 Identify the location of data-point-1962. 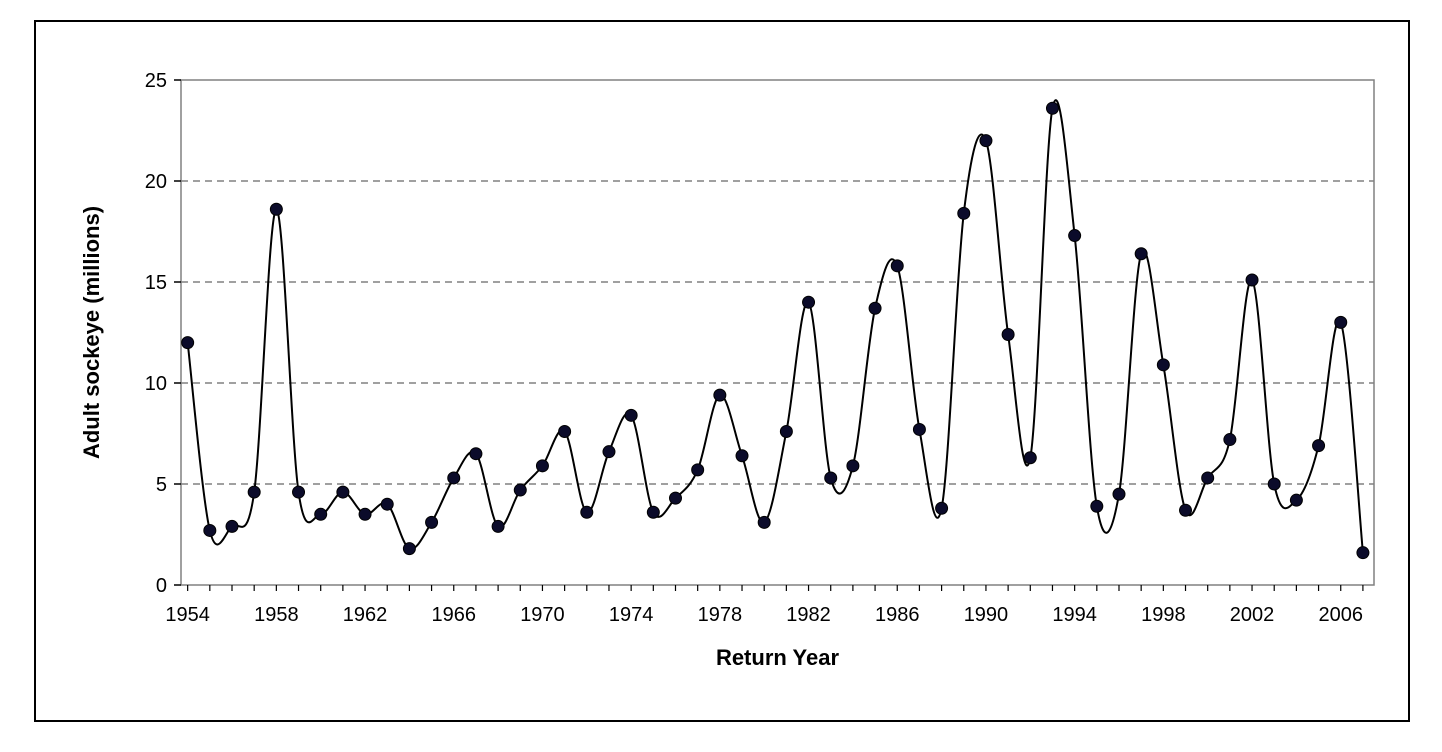
(365, 514).